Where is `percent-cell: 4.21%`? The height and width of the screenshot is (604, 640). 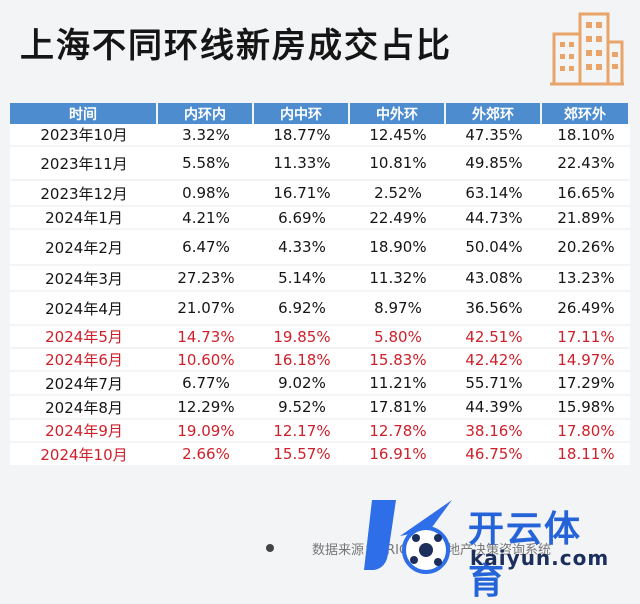 percent-cell: 4.21% is located at coordinates (206, 218).